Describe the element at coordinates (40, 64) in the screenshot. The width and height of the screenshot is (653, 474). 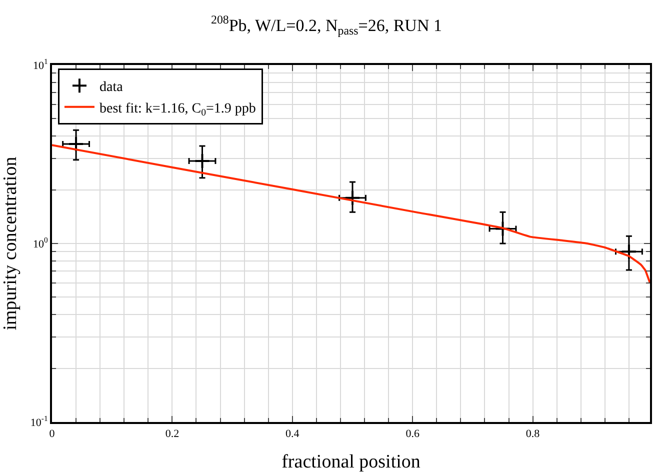
I see `y-tick-label: 10$^{1}$` at that location.